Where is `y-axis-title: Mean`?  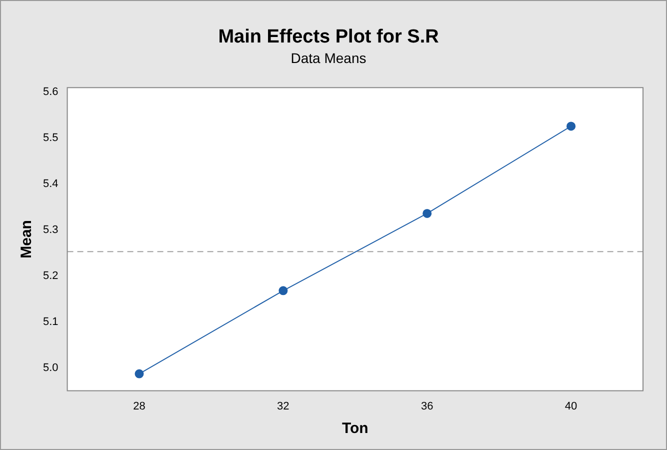 y-axis-title: Mean is located at coordinates (27, 239).